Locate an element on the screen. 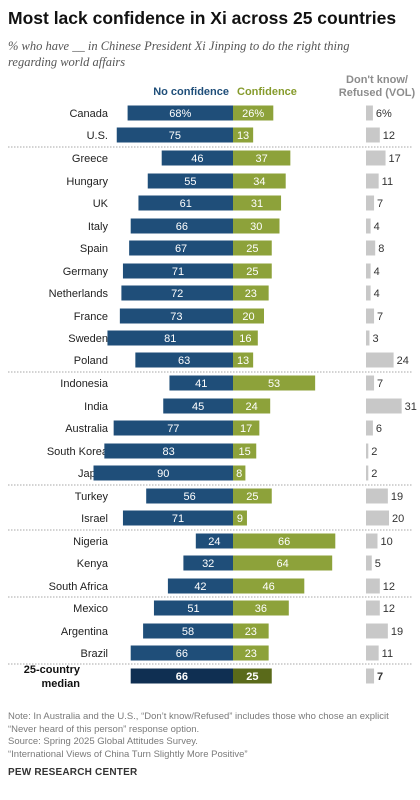  no-confidence-value: 42 is located at coordinates (200, 587).